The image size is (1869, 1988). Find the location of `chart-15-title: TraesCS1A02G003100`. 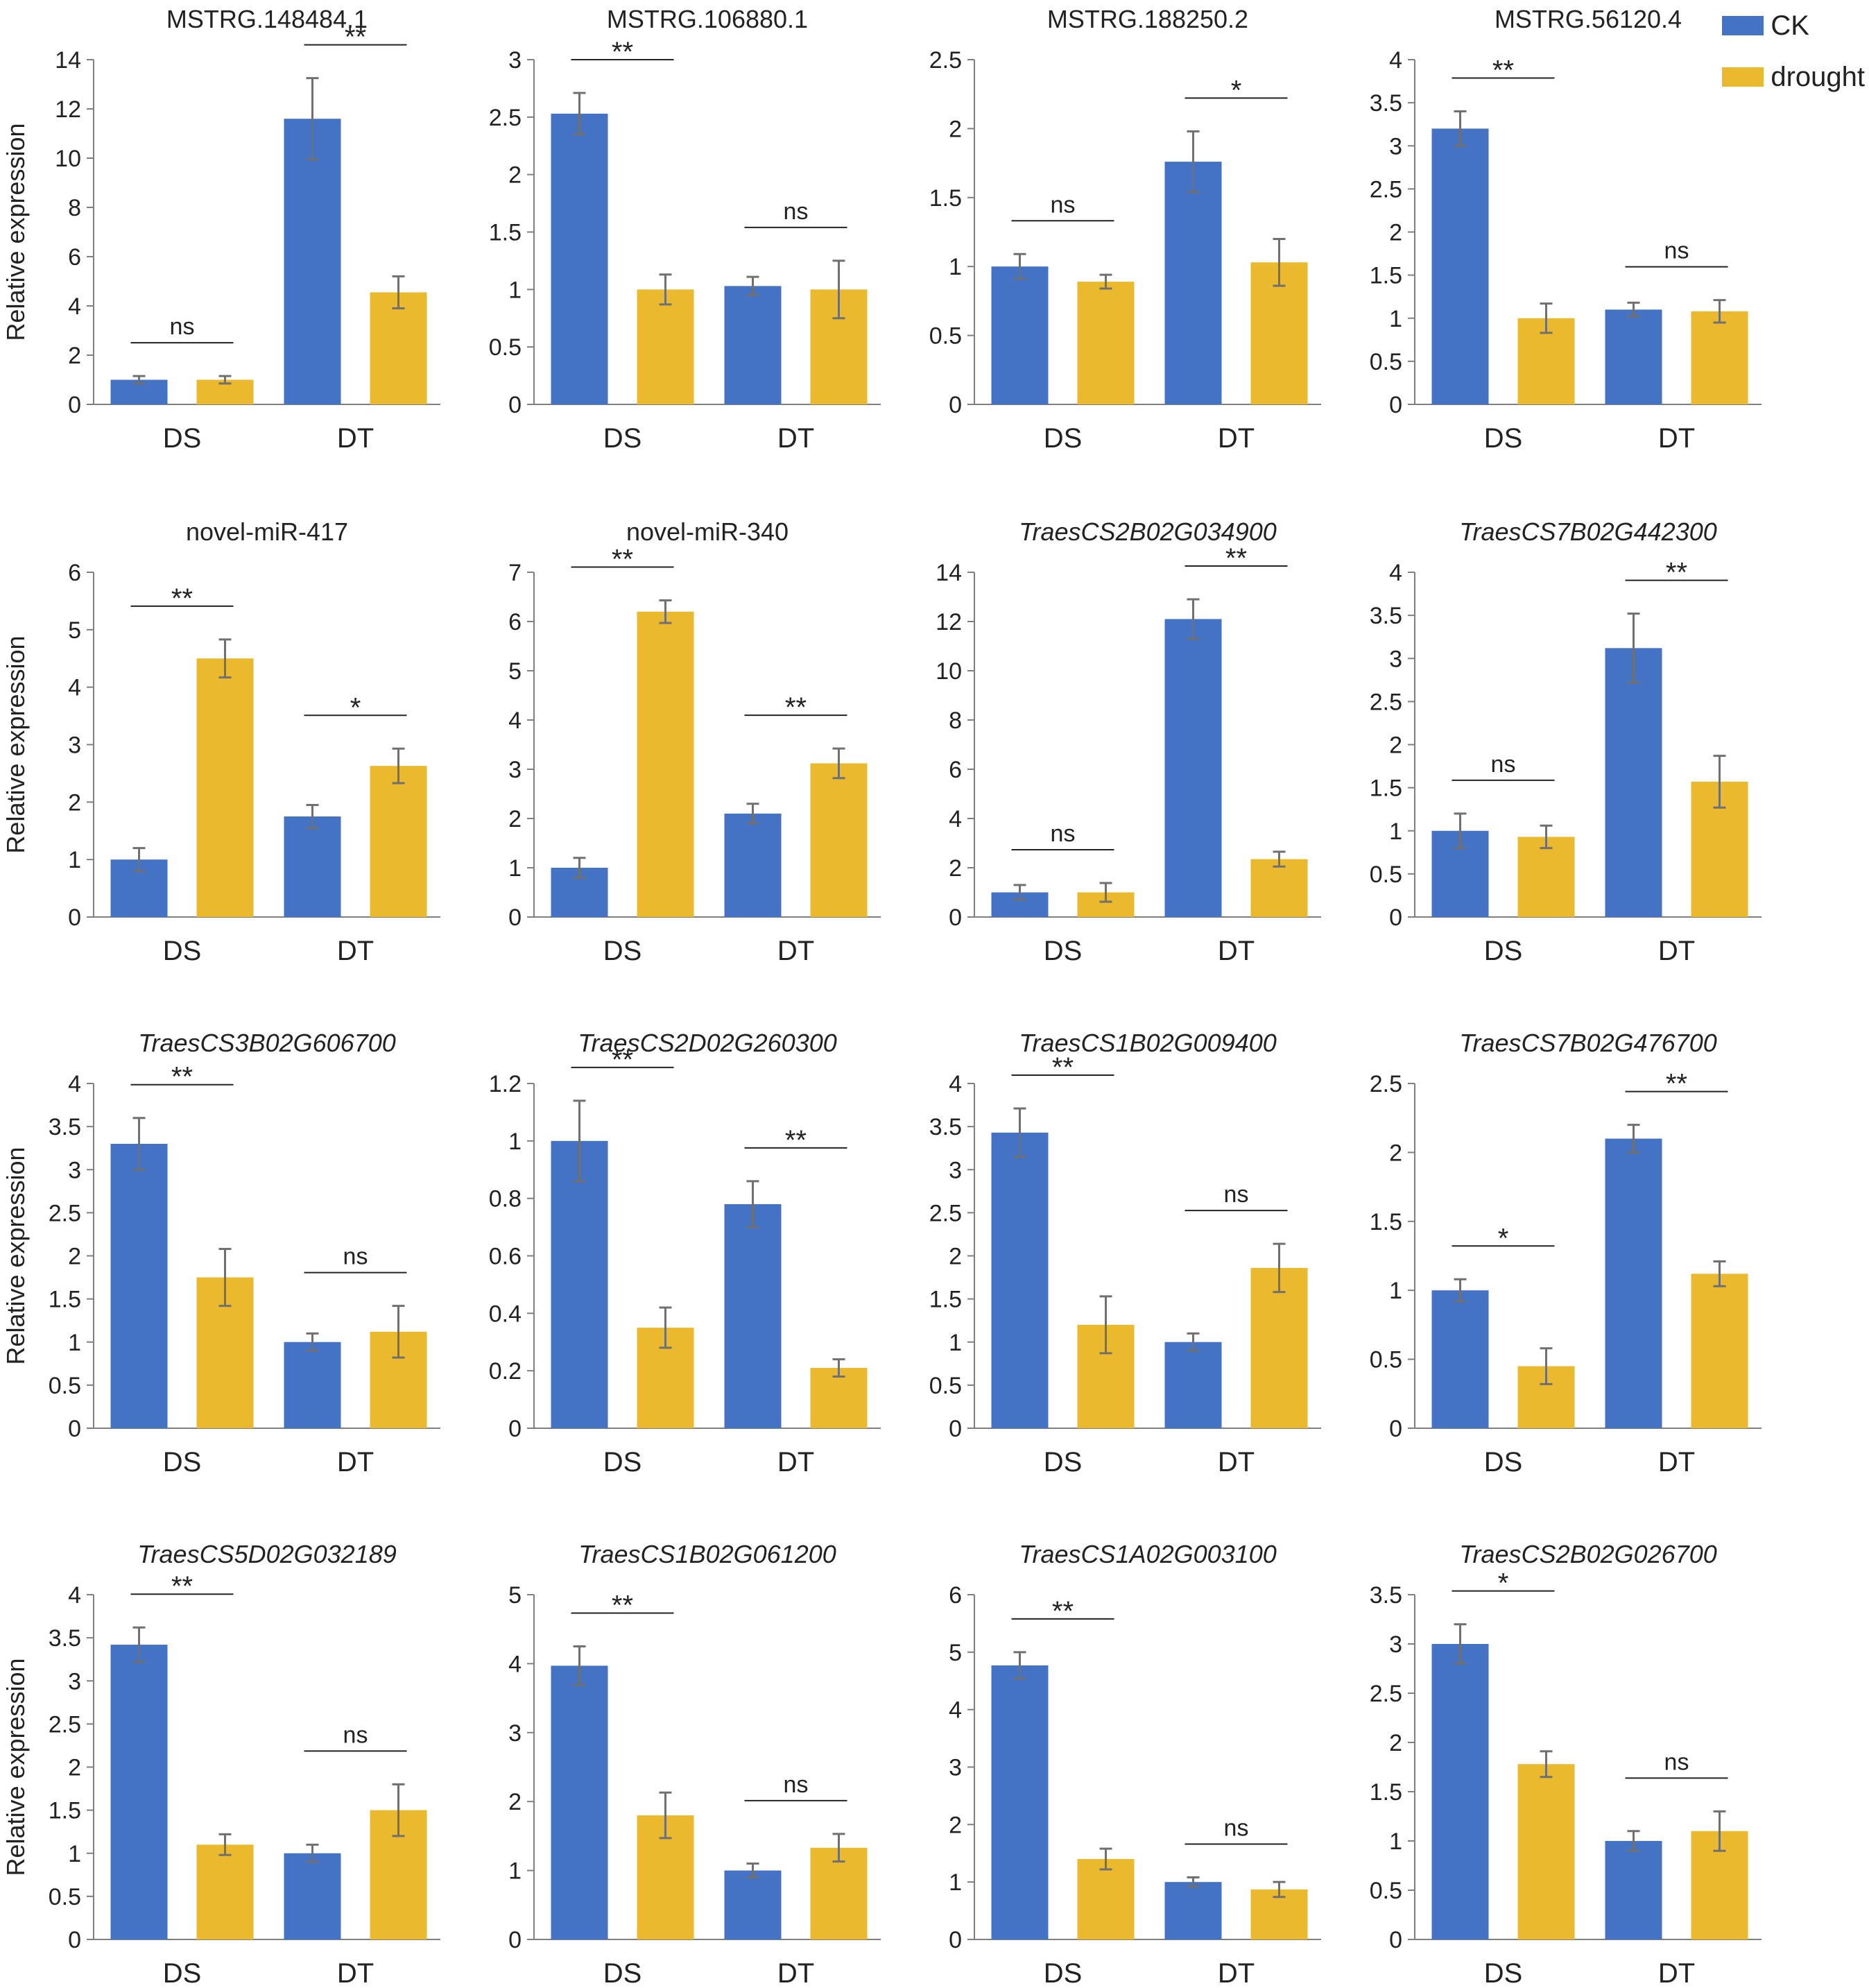

chart-15-title: TraesCS1A02G003100 is located at coordinates (1148, 1554).